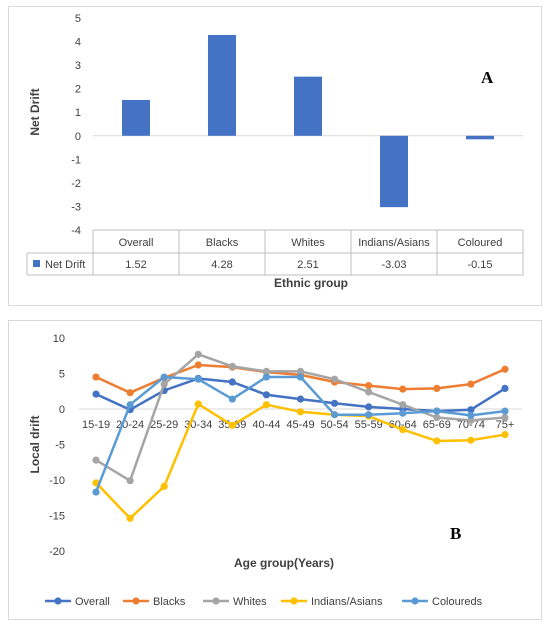  I want to click on x-tick-label: 65-69, so click(437, 425).